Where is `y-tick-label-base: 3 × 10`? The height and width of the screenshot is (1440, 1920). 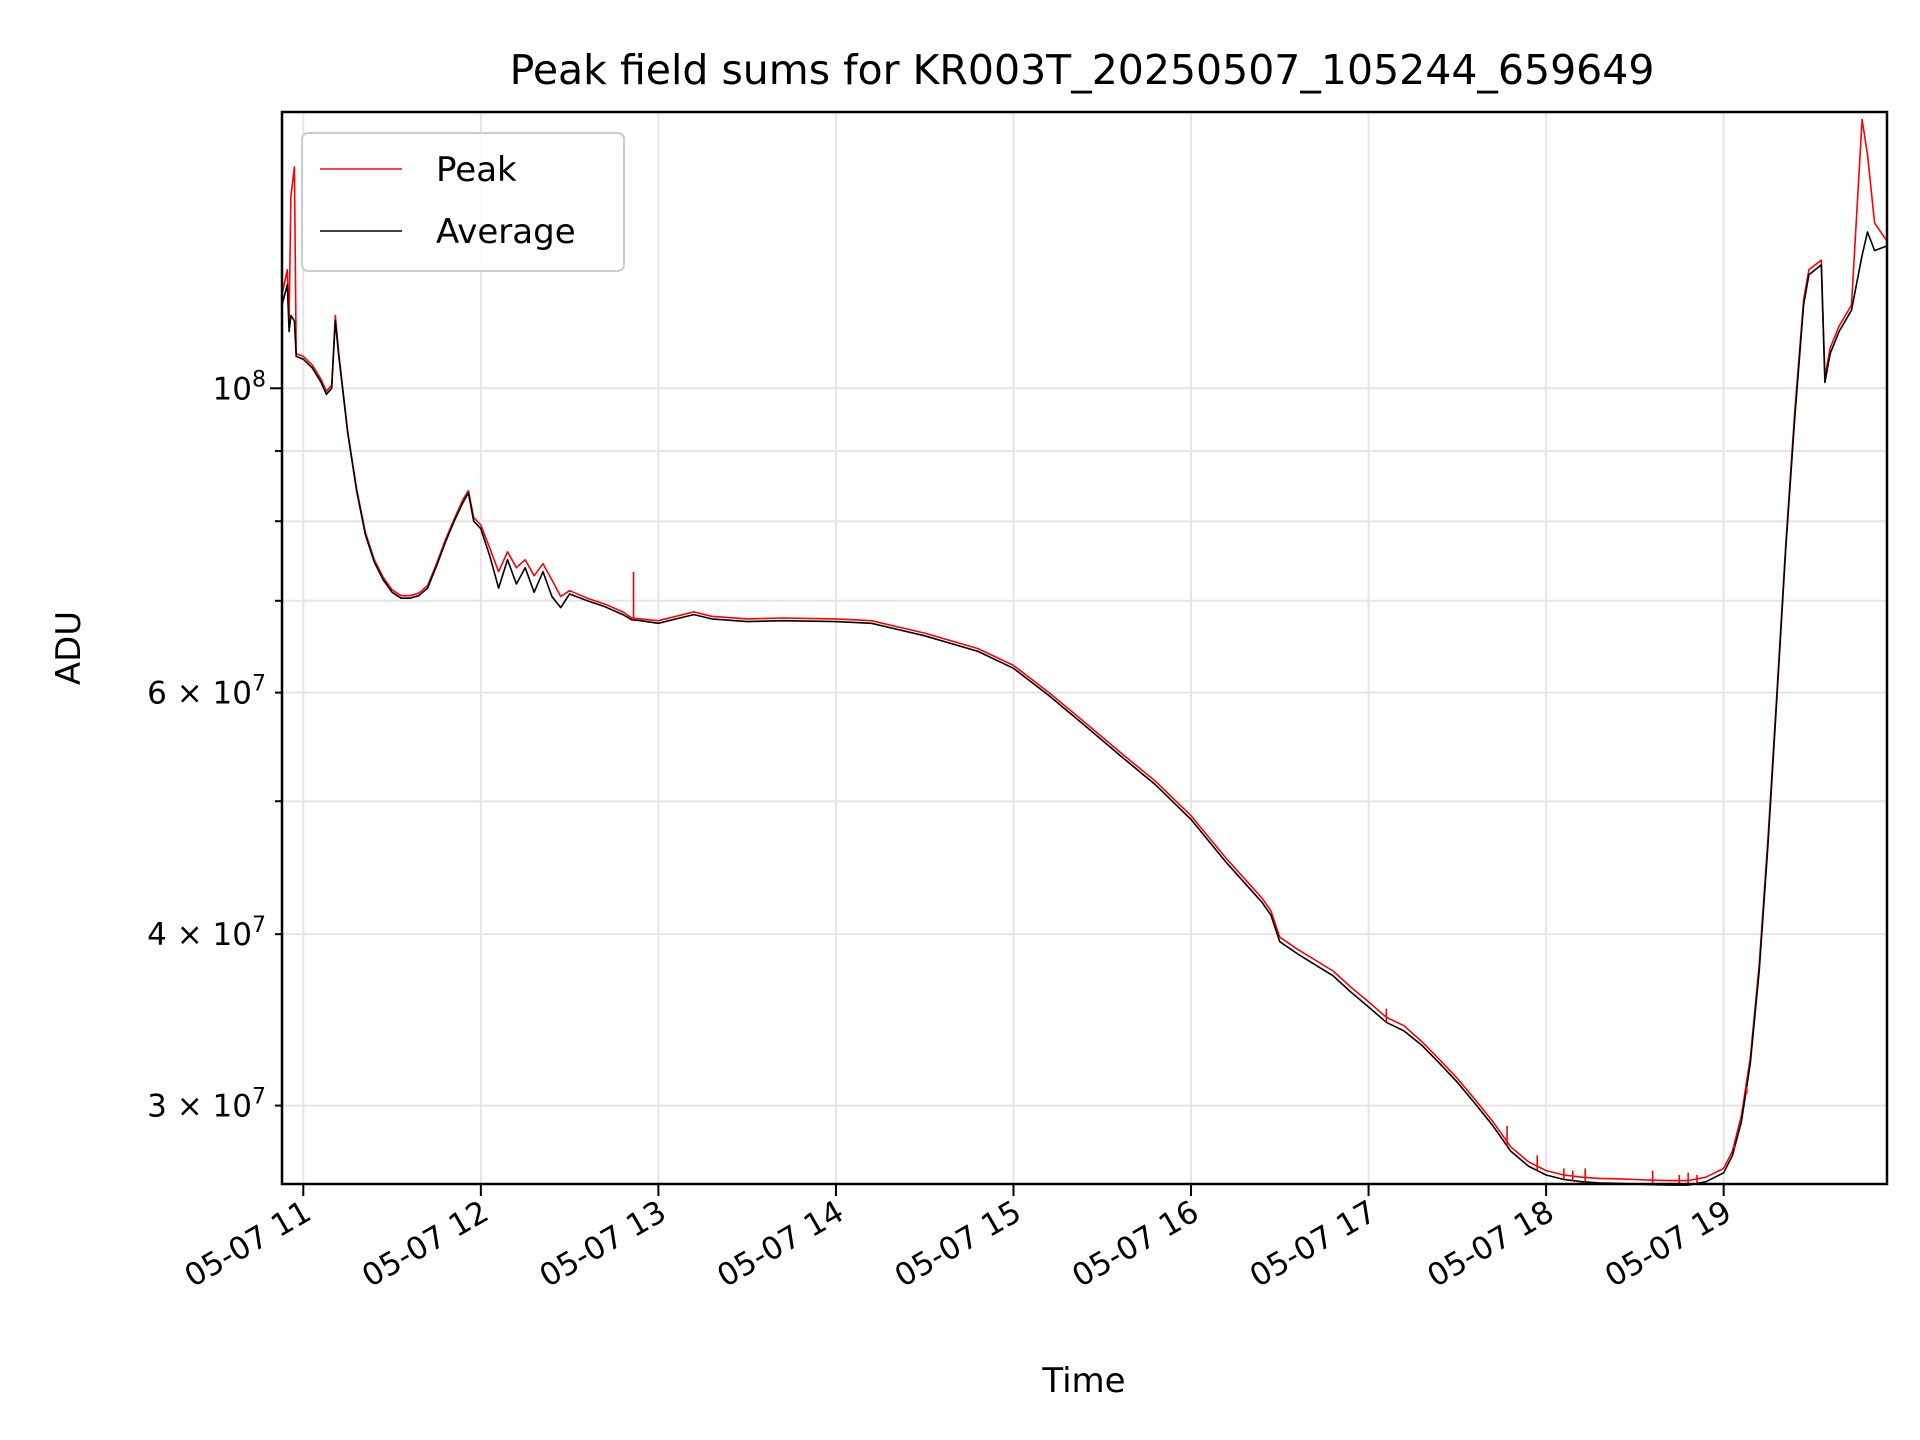
y-tick-label-base: 3 × 10 is located at coordinates (199, 1107).